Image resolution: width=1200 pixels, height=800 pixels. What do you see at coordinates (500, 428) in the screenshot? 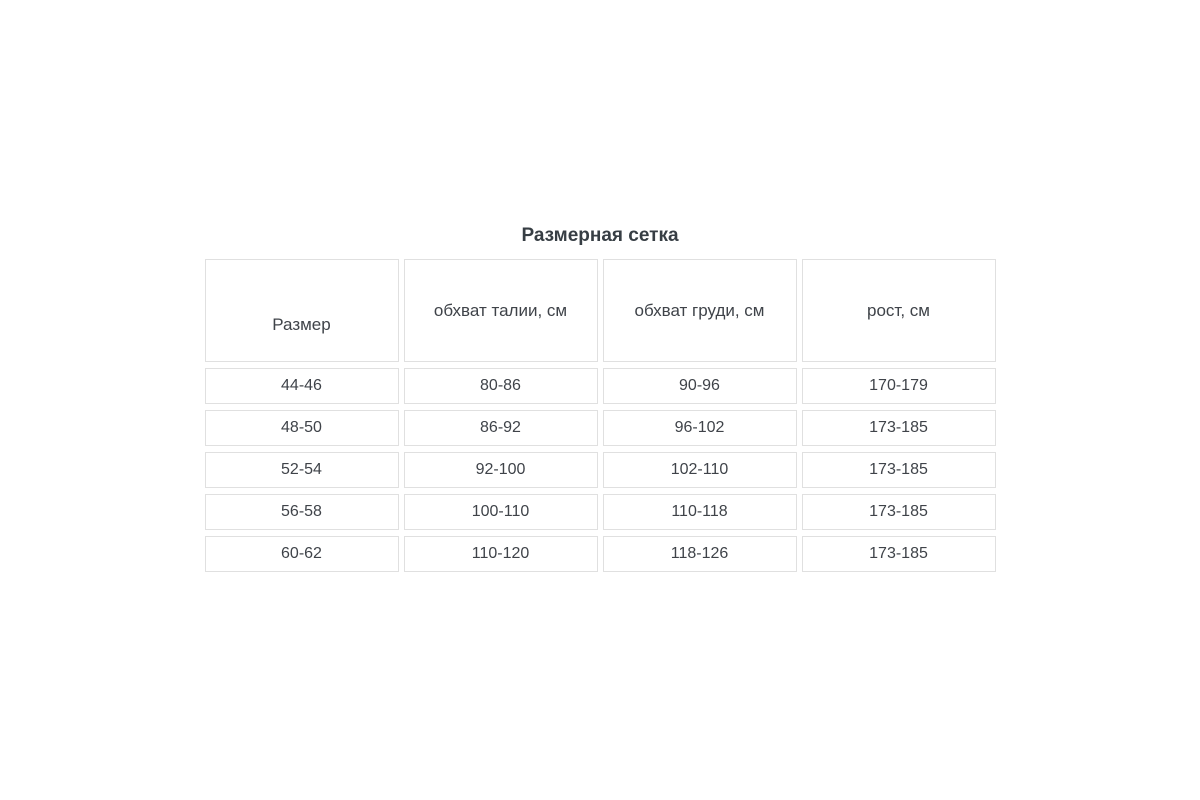
I see `table-cell-waist: 86-92` at bounding box center [500, 428].